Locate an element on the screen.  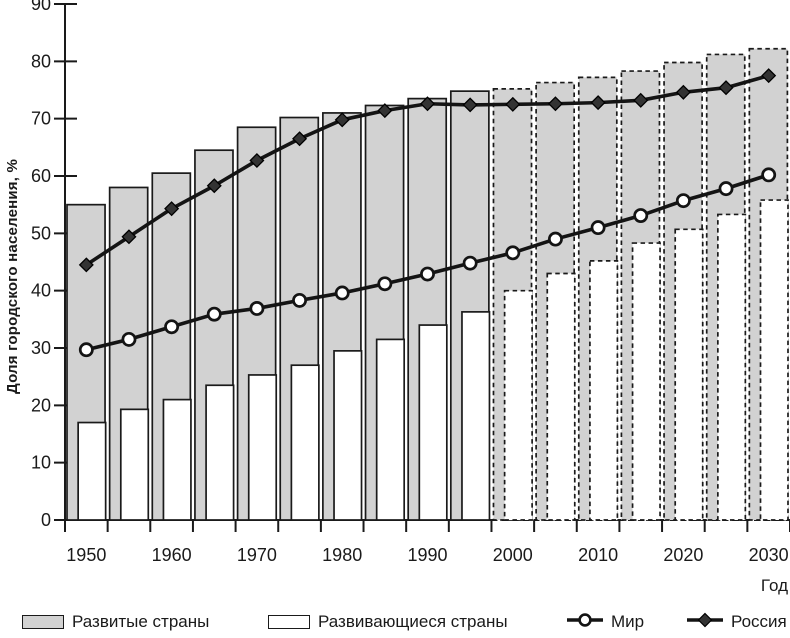
legend-label-world: Мир is located at coordinates (628, 621).